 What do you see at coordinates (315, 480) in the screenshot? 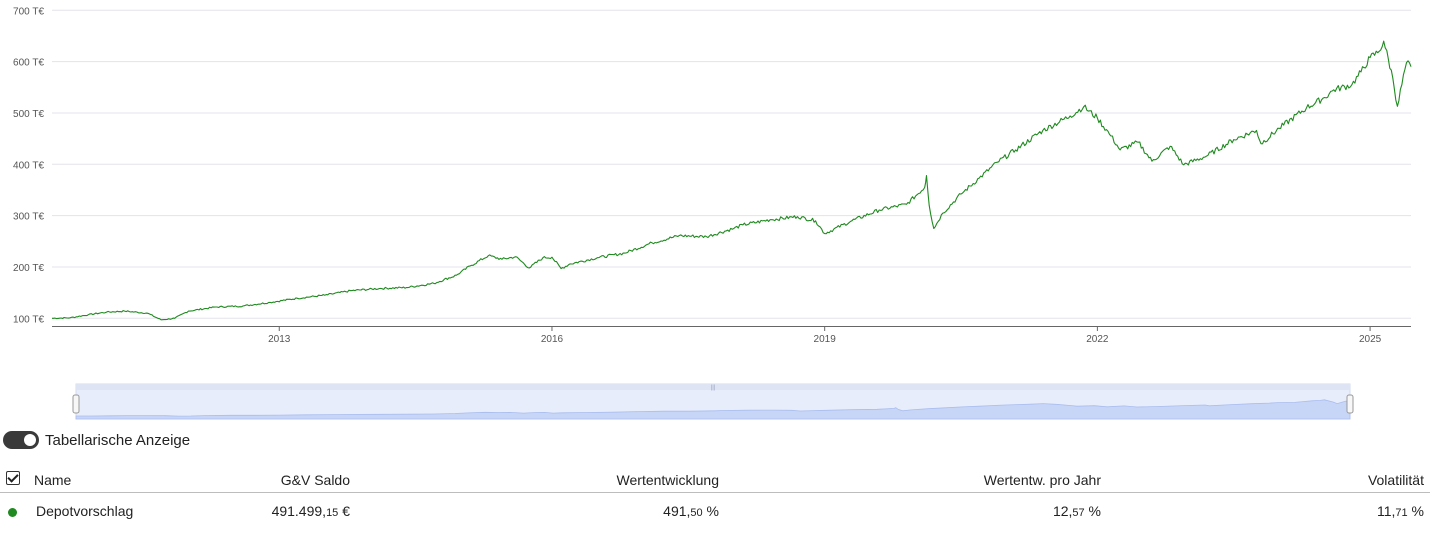
I see `header-saldo: G&V Saldo` at bounding box center [315, 480].